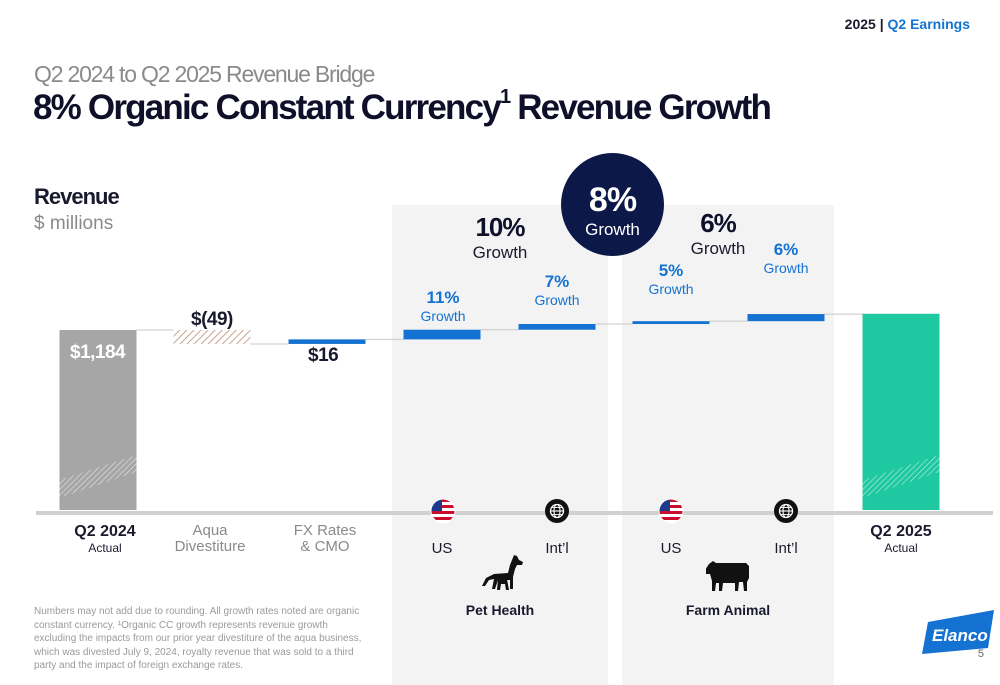 The image size is (1000, 685). Describe the element at coordinates (671, 323) in the screenshot. I see `bar-us-farm-animal` at that location.